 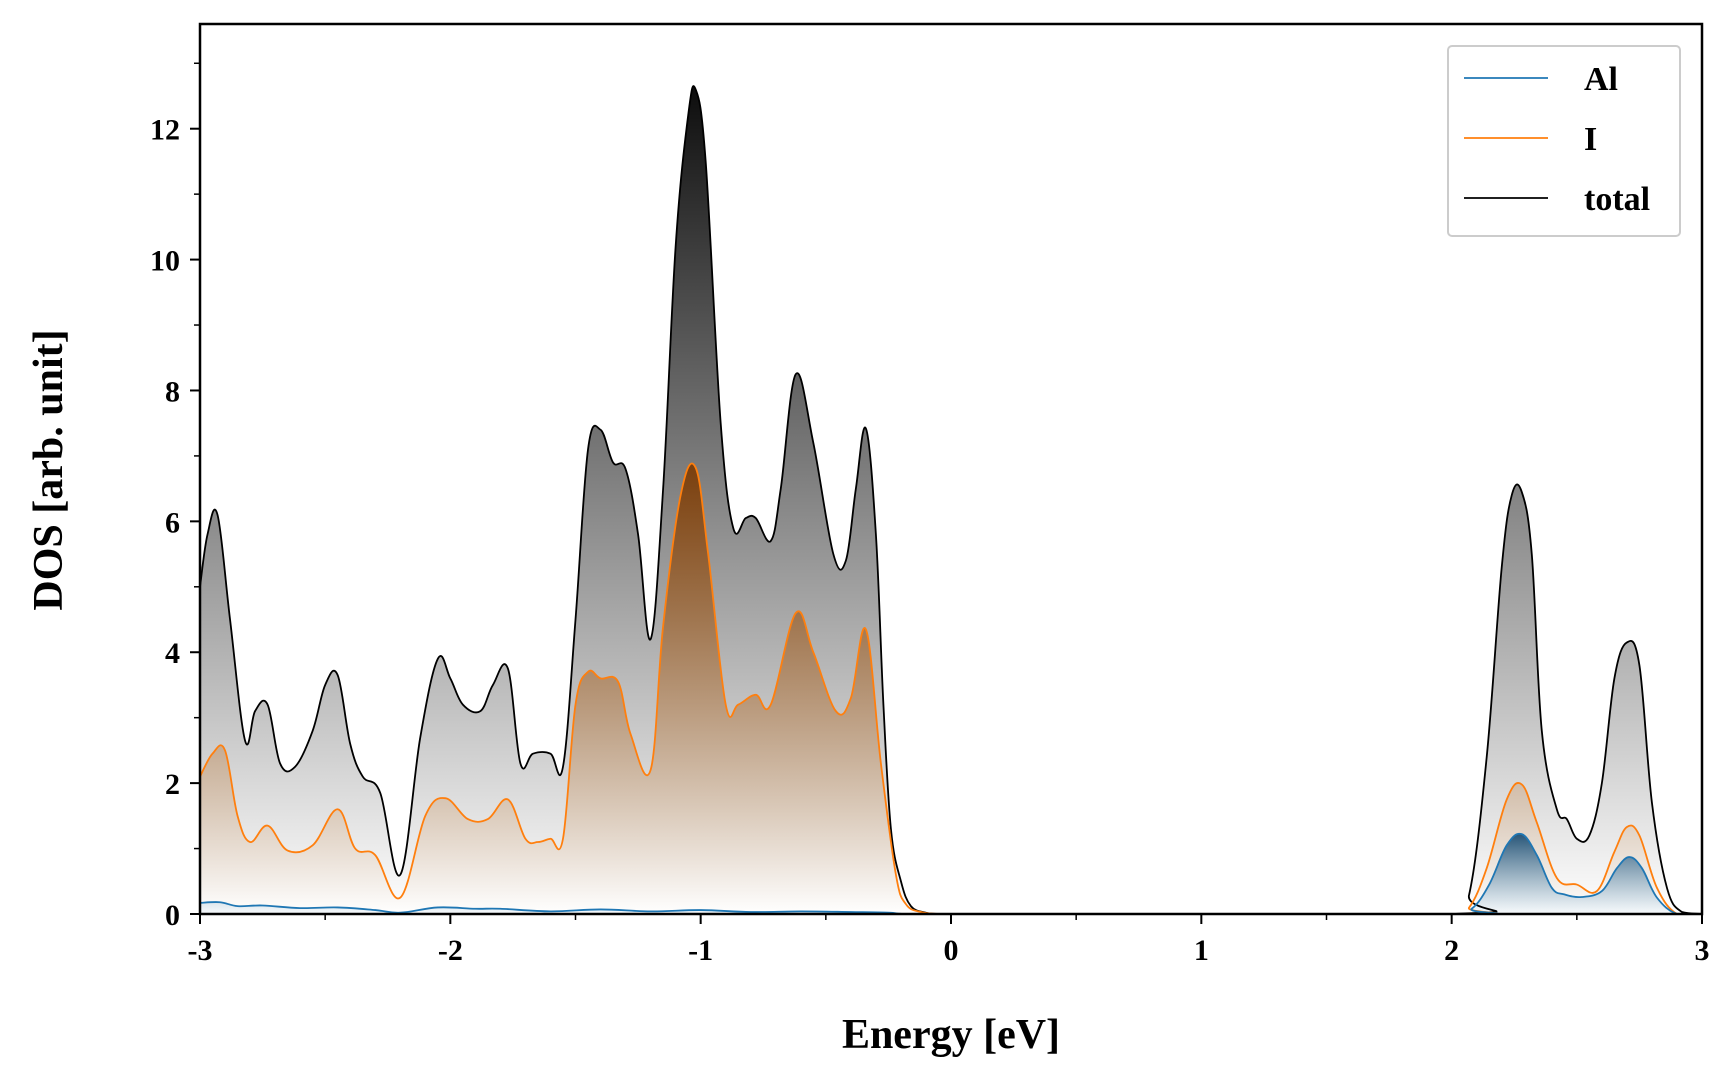 I want to click on y-tick-label: 8, so click(x=172, y=391).